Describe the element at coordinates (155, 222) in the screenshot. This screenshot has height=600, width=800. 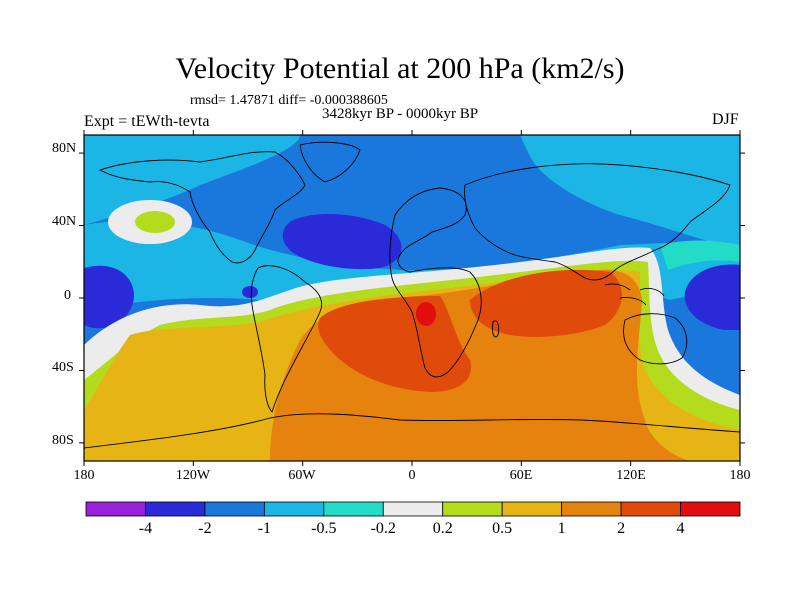
I see `field-north-pacific-high` at that location.